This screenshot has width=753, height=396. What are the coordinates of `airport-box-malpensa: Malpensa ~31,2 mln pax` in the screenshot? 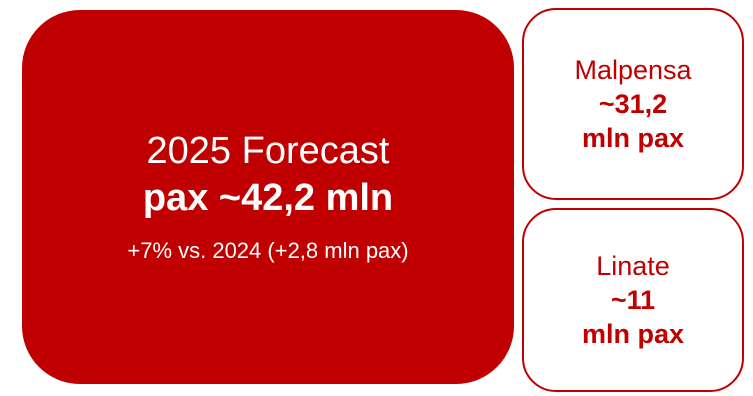 It's located at (633, 104).